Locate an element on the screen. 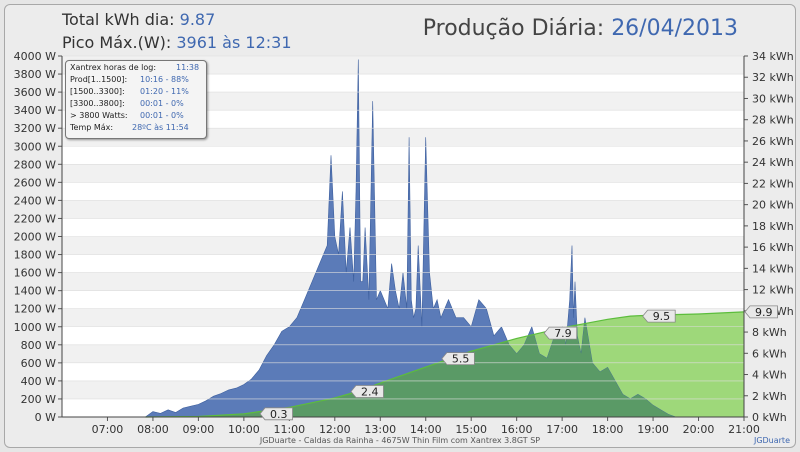 This screenshot has height=452, width=800. total-kwh-label: Total kWh dia: is located at coordinates (118, 19).